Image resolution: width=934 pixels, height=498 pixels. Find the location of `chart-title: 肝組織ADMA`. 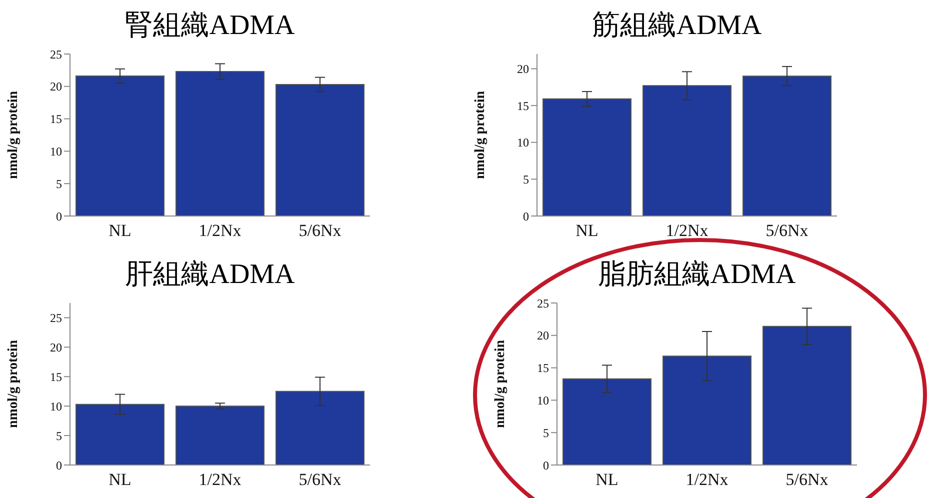

chart-title: 肝組織ADMA is located at coordinates (210, 275).